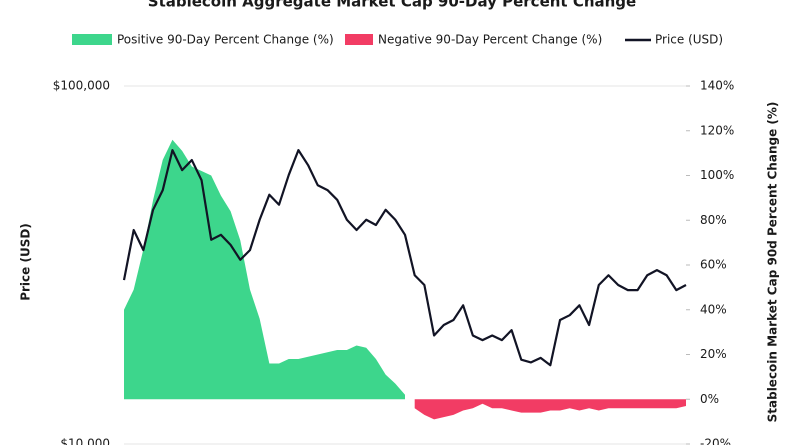 Image resolution: width=796 pixels, height=445 pixels. Describe the element at coordinates (713, 220) in the screenshot. I see `y2-tick-label: 80%` at that location.